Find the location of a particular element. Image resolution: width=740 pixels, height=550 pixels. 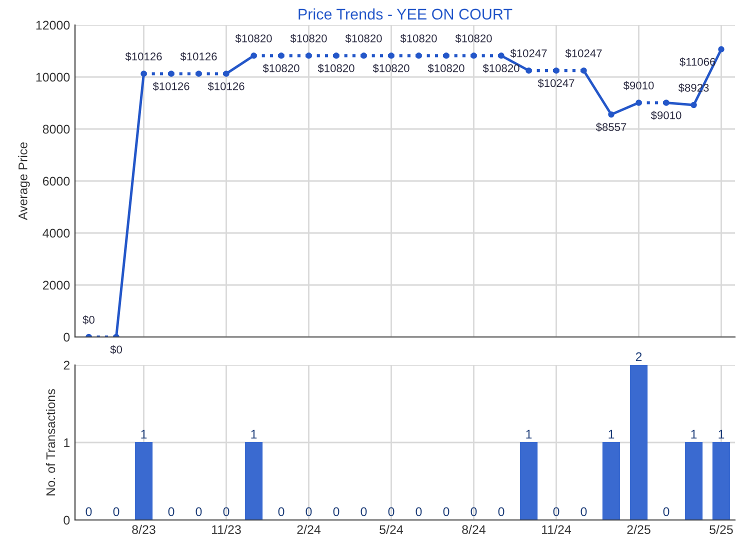

x-tick-label: 2/24 is located at coordinates (309, 529).